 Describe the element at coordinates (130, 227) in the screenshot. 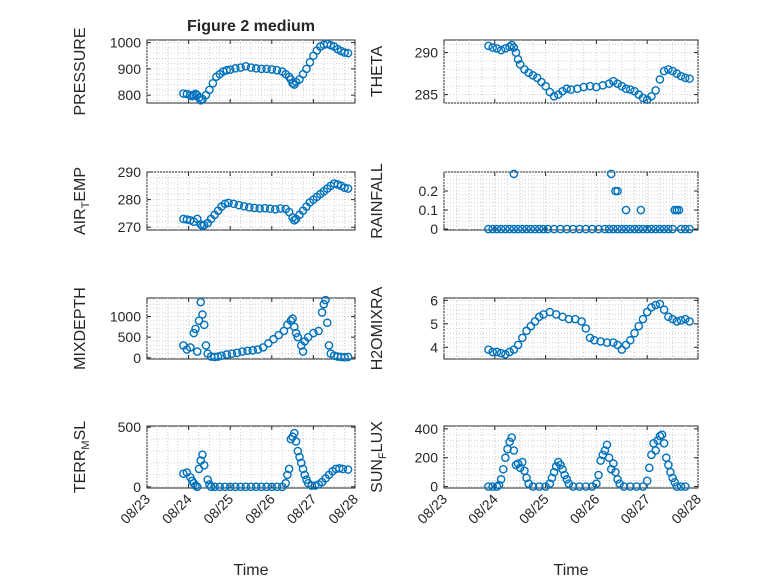

I see `y-tick-label: 270` at that location.